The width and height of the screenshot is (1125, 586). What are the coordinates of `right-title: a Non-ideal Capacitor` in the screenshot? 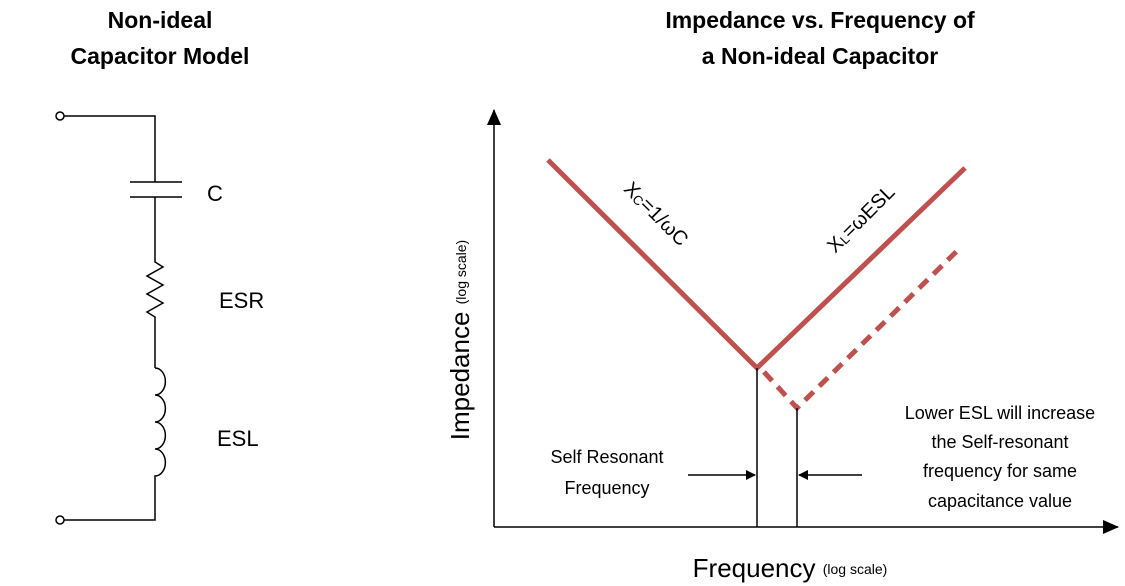 It's located at (820, 56).